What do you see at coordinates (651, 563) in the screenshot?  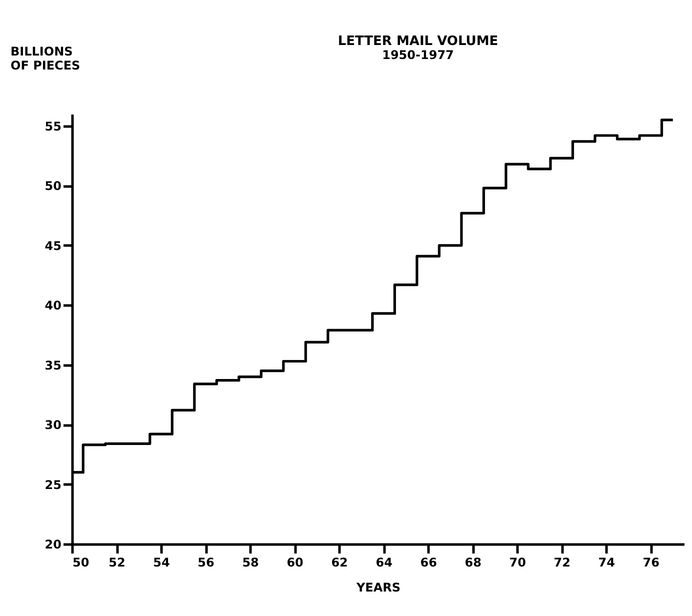 I see `x-tick-label: 76` at bounding box center [651, 563].